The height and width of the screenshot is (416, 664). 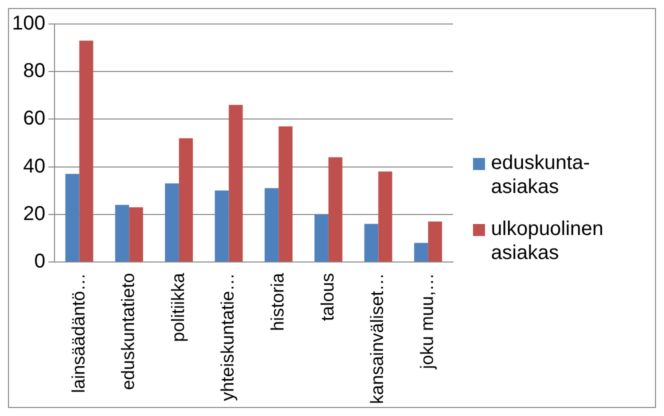 What do you see at coordinates (178, 307) in the screenshot?
I see `x-tick-label: politiikka` at bounding box center [178, 307].